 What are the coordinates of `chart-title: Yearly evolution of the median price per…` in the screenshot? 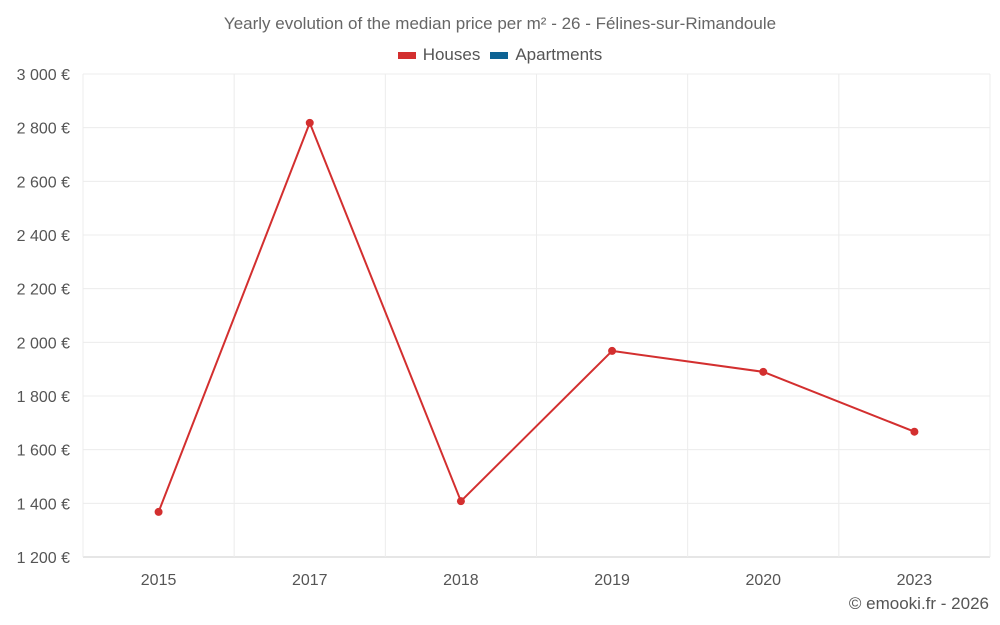 It's located at (500, 23).